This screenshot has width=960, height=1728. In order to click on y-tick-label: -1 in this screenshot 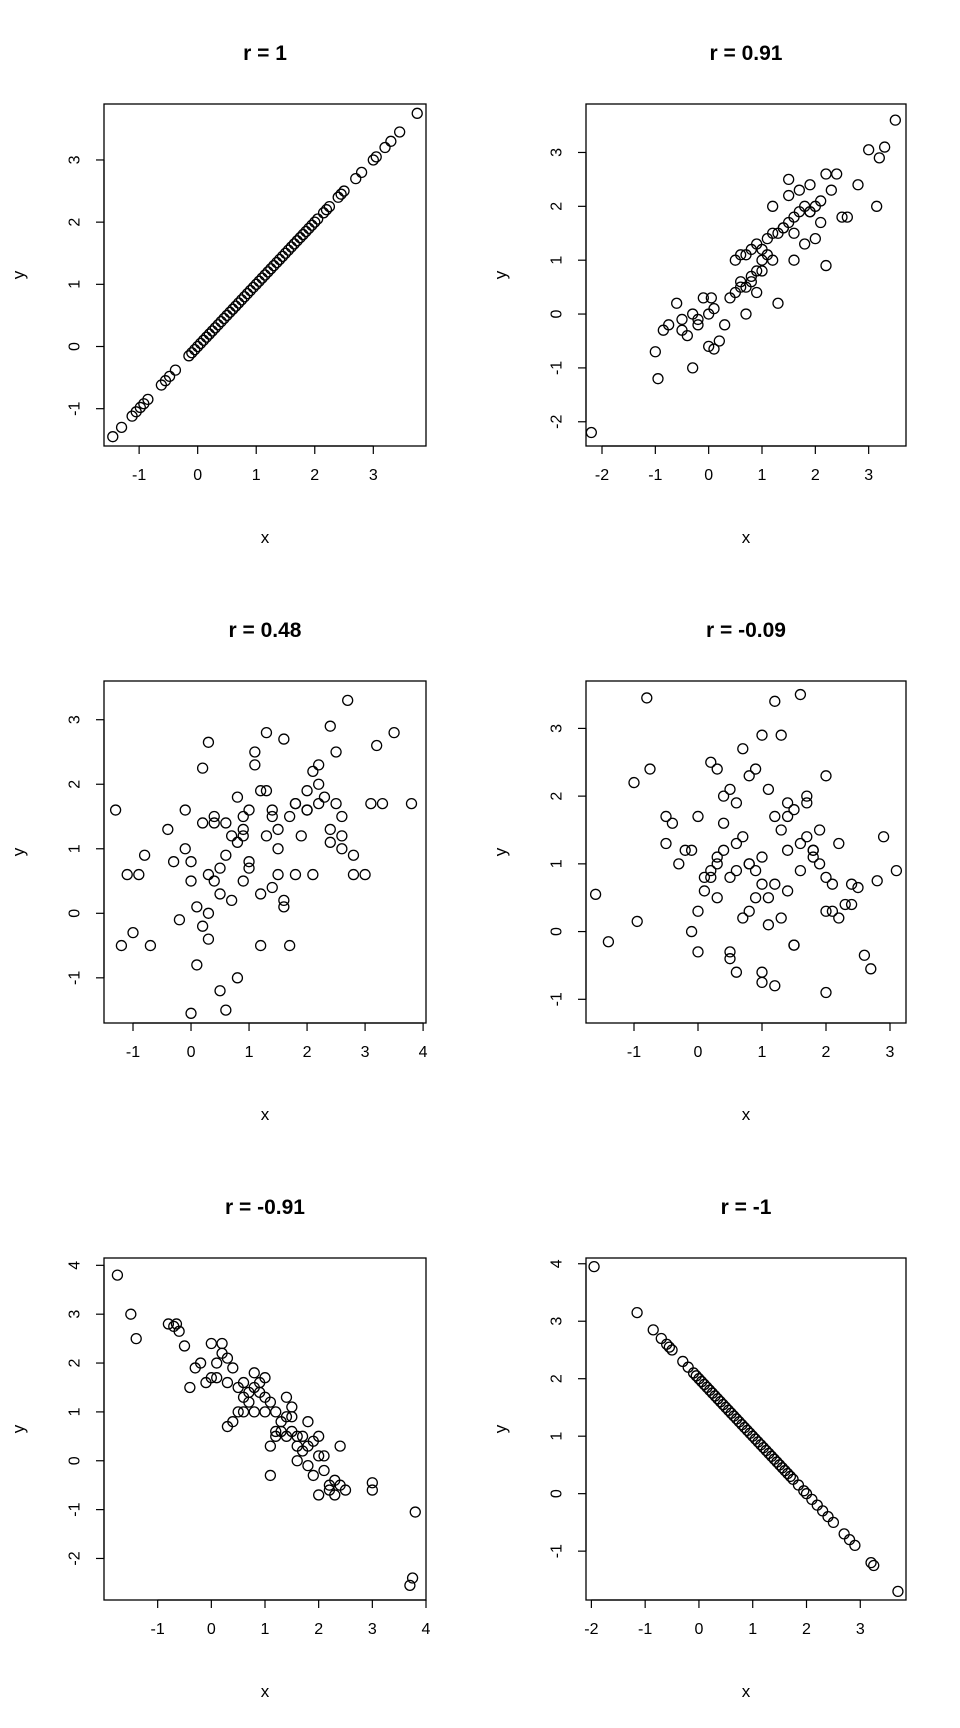, I will do `click(557, 999)`.